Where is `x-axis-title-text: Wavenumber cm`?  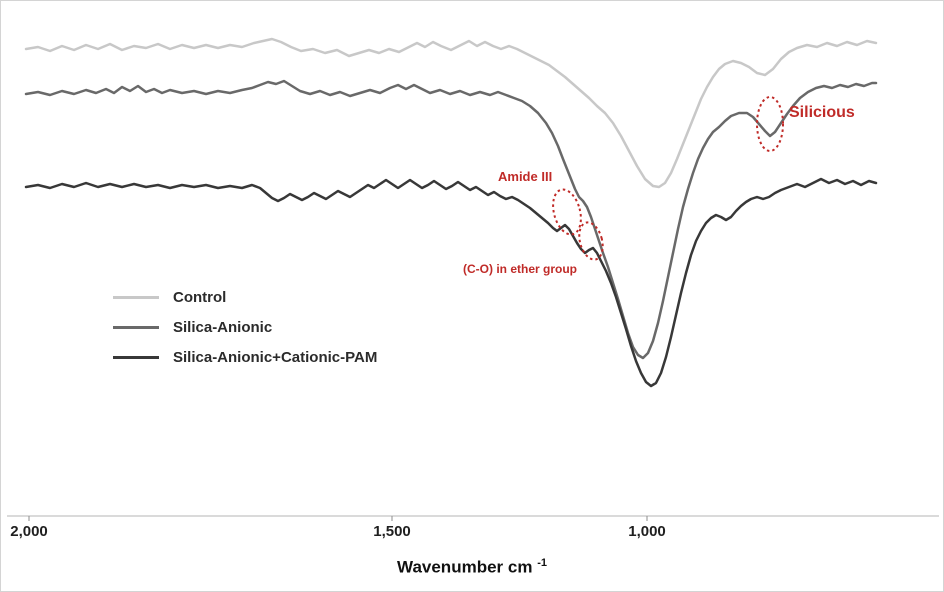 x-axis-title-text: Wavenumber cm is located at coordinates (465, 567).